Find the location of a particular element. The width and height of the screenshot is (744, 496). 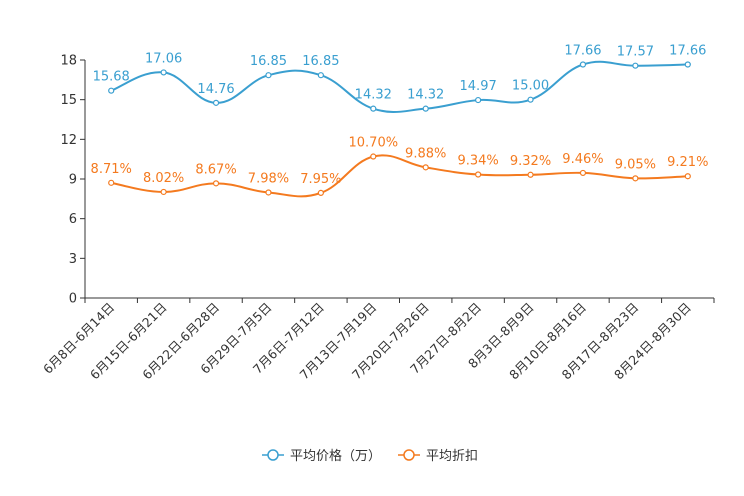

legend: 平均价格（万） 平均折扣 is located at coordinates (370, 456).